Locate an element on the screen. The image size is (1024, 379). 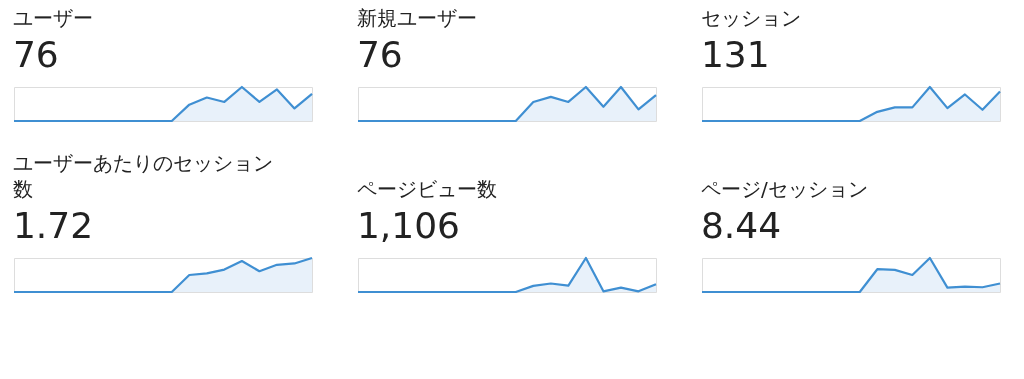
chart-title: ユーザー is located at coordinates (52, 17).